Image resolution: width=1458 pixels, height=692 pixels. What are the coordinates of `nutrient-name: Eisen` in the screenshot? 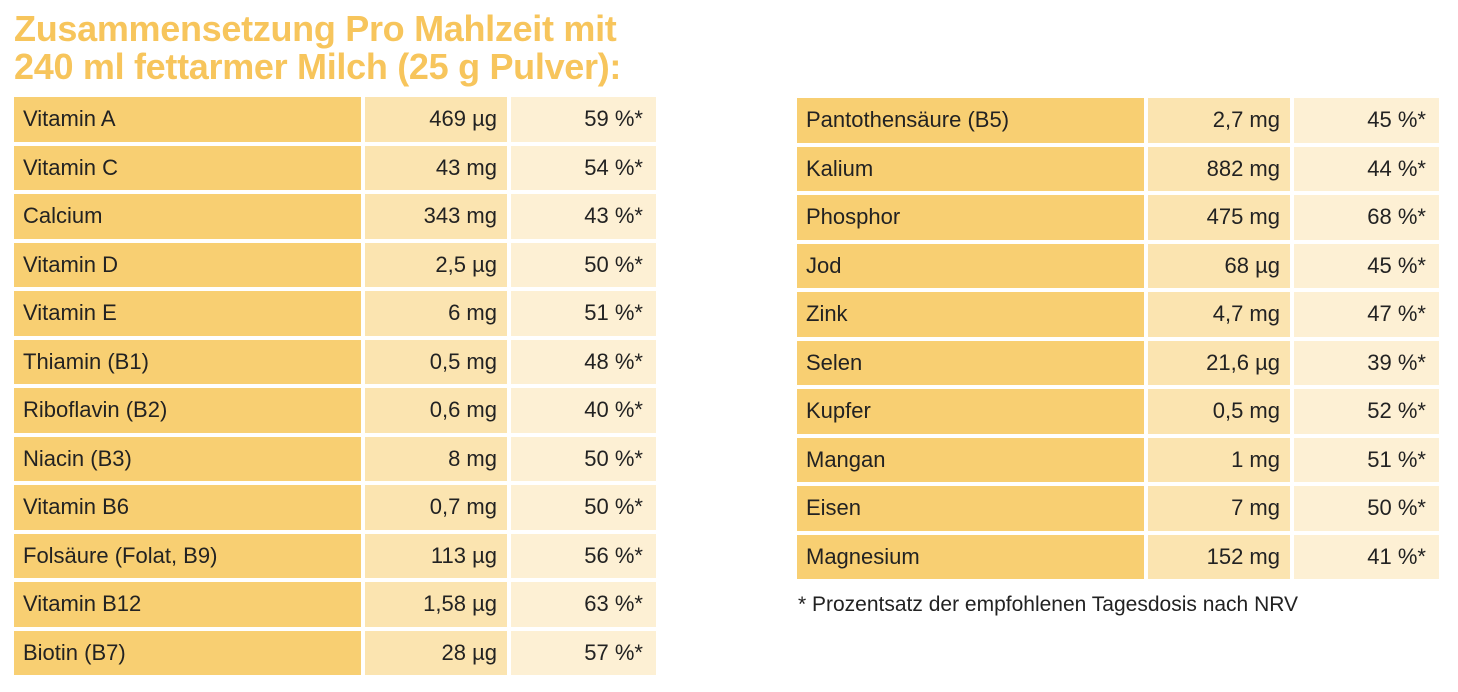 It's located at (970, 508).